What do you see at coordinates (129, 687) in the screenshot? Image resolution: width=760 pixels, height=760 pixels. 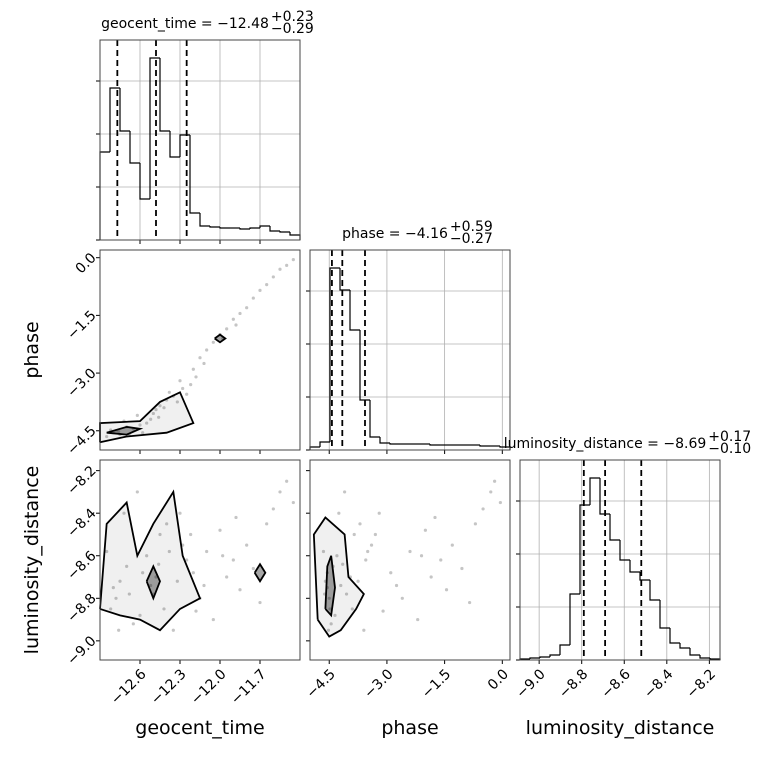 I see `x-tick-label: −12.6` at bounding box center [129, 687].